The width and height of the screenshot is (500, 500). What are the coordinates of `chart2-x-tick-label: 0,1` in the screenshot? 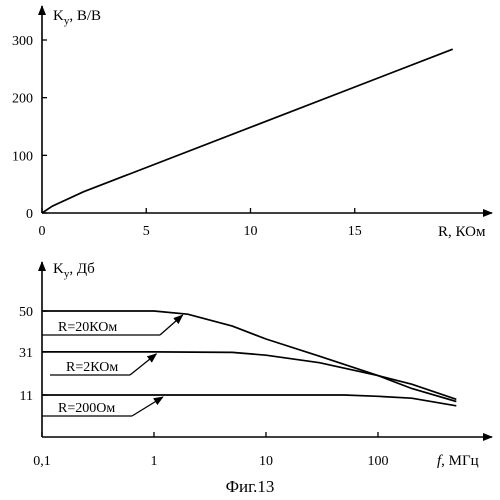 It's located at (42, 461).